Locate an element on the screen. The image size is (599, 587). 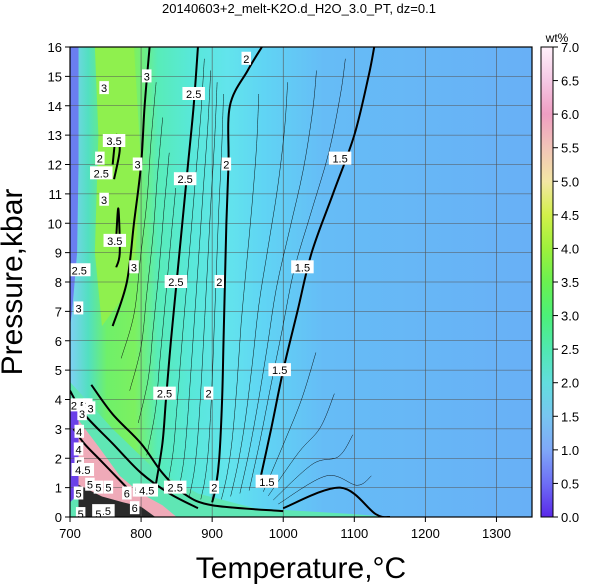
x-axis-label: Temperature,°C is located at coordinates (301, 568).